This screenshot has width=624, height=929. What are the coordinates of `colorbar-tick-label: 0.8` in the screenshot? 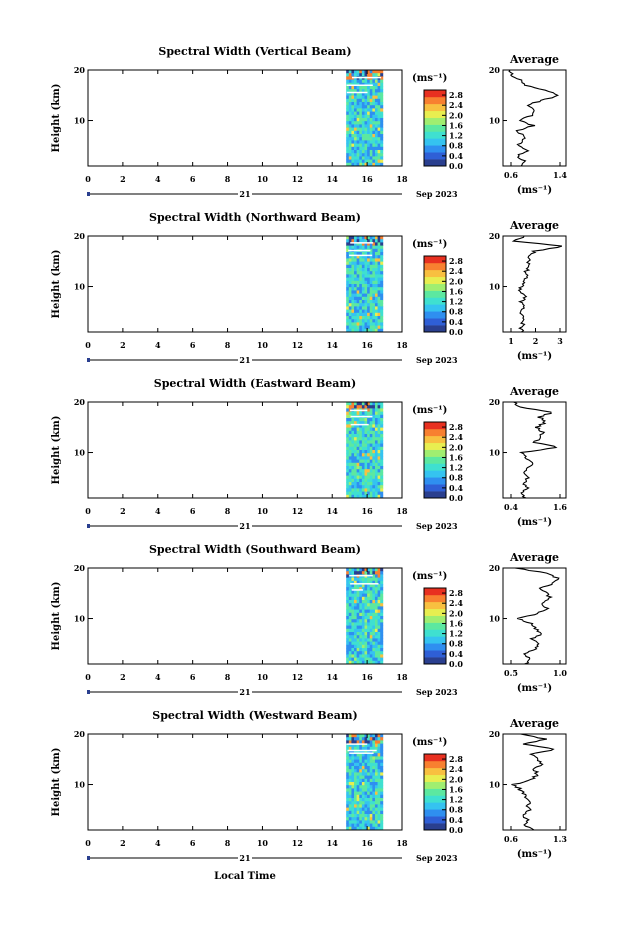 It's located at (456, 644).